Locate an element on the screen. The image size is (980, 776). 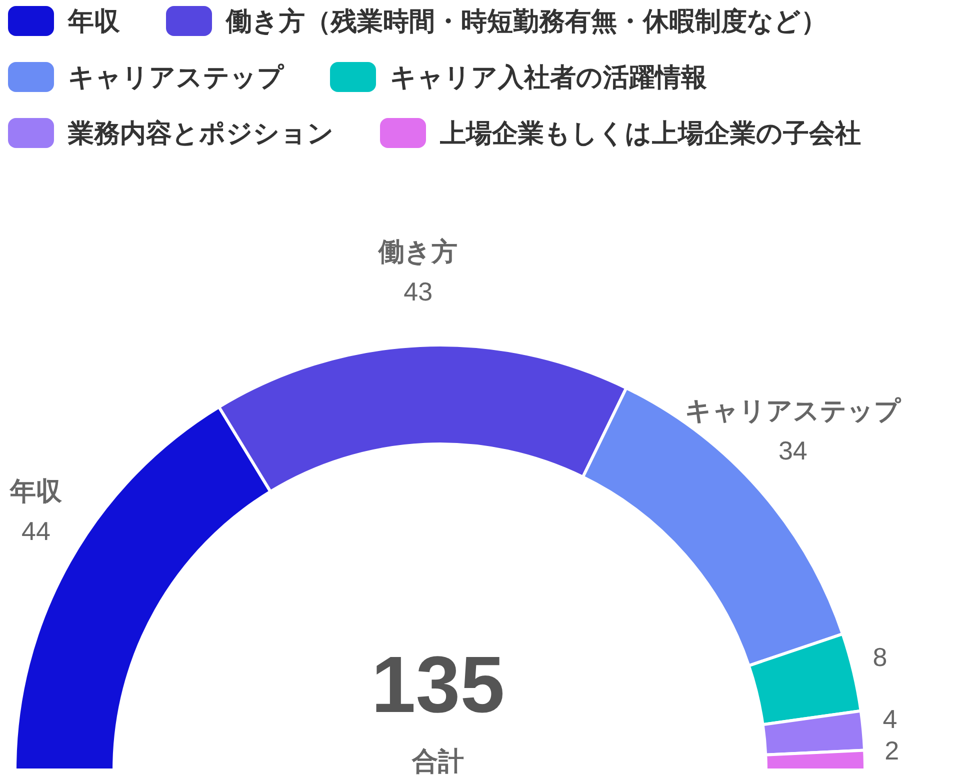
legend-item: キャリア入社者の活躍情報 is located at coordinates (518, 77).